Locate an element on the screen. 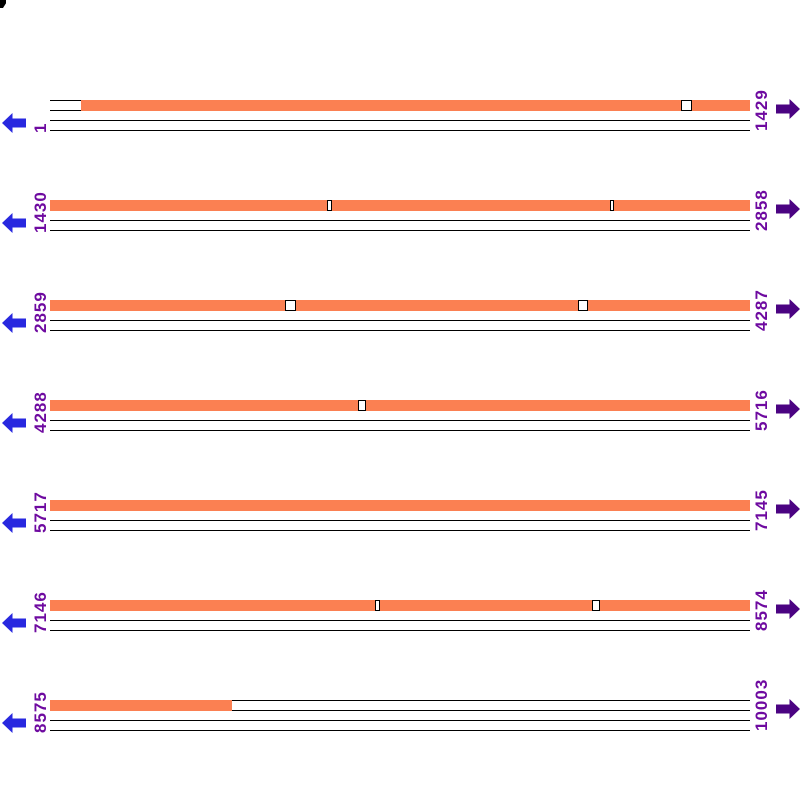 Image resolution: width=800 pixels, height=800 pixels. clipped-glyph-mark is located at coordinates (3, 4).